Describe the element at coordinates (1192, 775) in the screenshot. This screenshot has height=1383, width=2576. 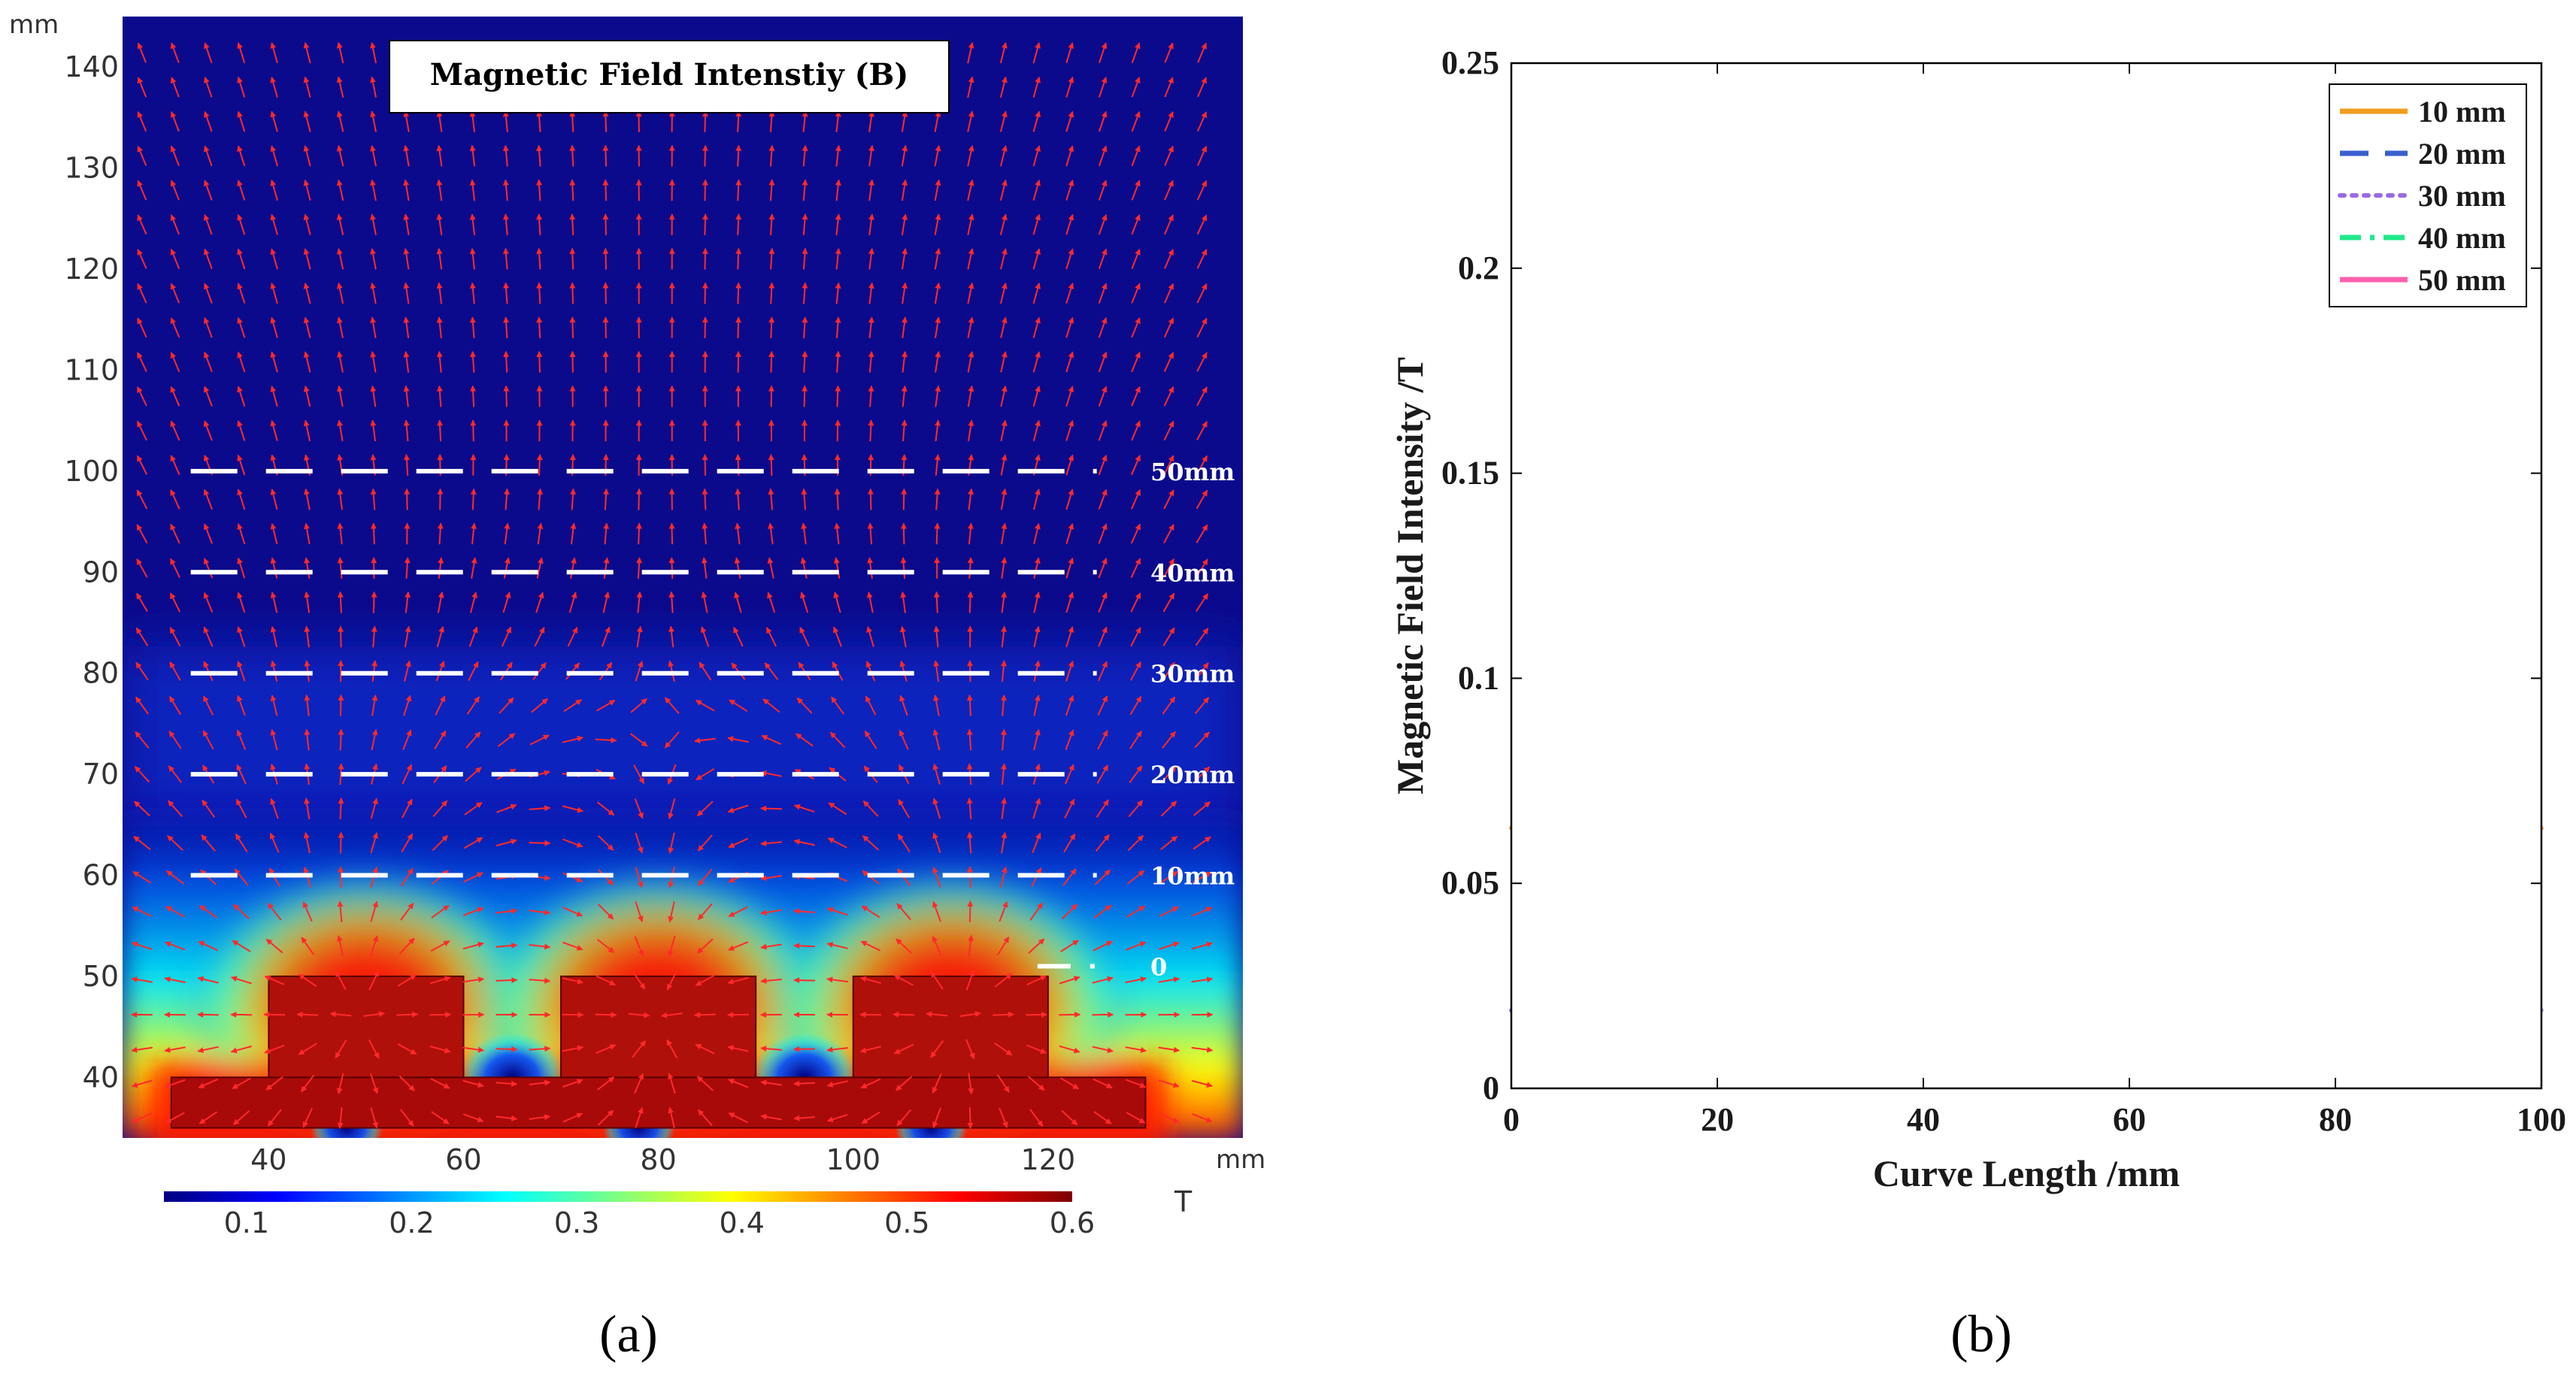
I see `measure-line-label: 20mm` at that location.